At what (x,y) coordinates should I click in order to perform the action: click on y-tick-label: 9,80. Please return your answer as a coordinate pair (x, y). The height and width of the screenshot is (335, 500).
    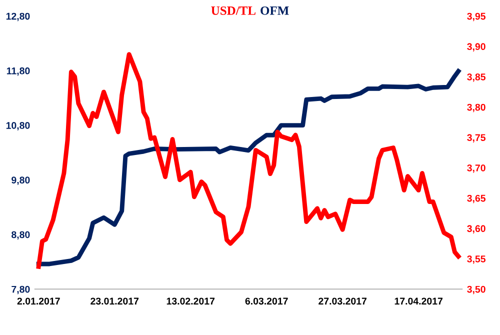
    Looking at the image, I should click on (21, 180).